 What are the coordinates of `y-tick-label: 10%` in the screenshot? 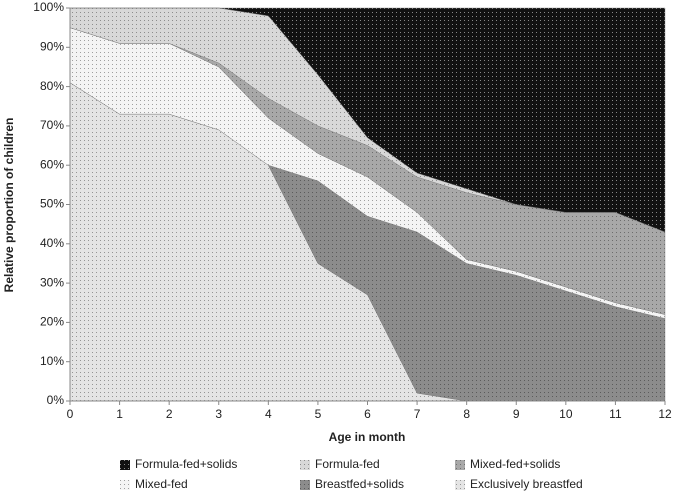 It's located at (52, 361).